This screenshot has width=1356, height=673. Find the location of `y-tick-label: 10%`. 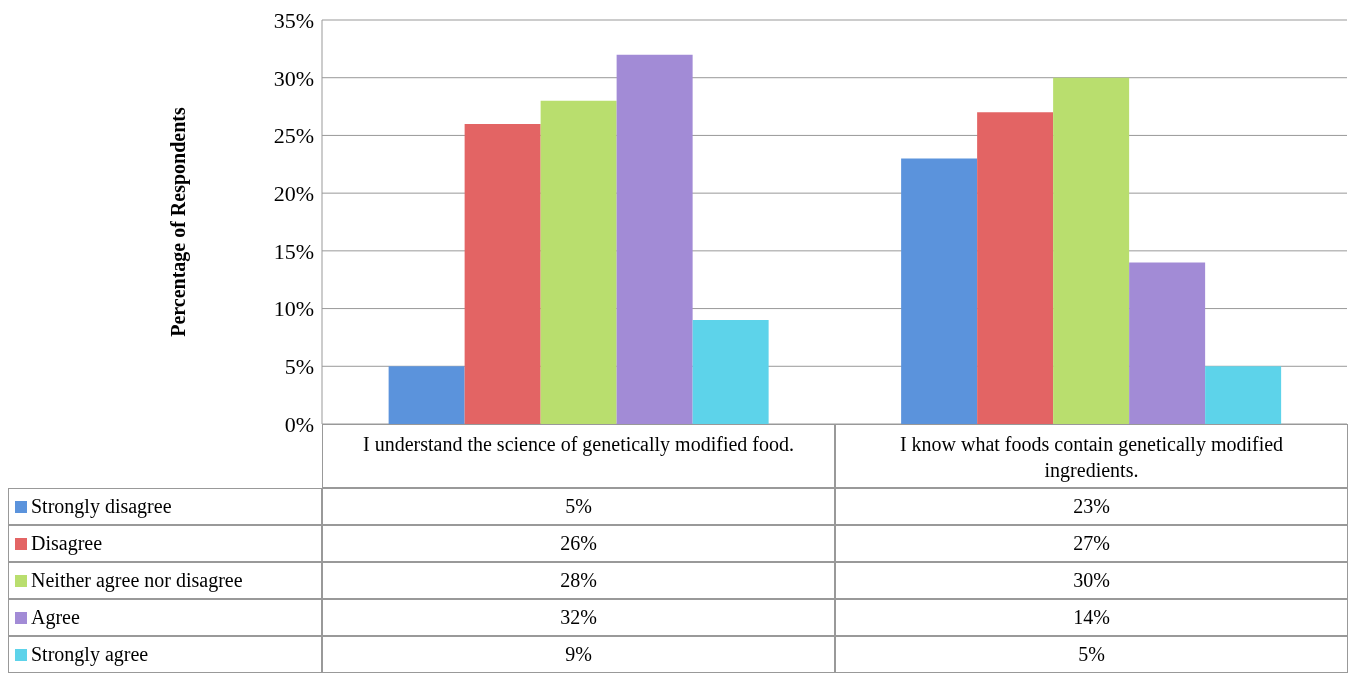

y-tick-label: 10% is located at coordinates (293, 309).